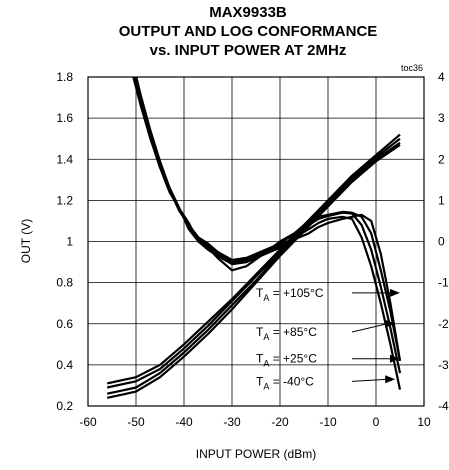 The width and height of the screenshot is (449, 470). What do you see at coordinates (286, 333) in the screenshot?
I see `legend-label-2: TA = +85°C` at bounding box center [286, 333].